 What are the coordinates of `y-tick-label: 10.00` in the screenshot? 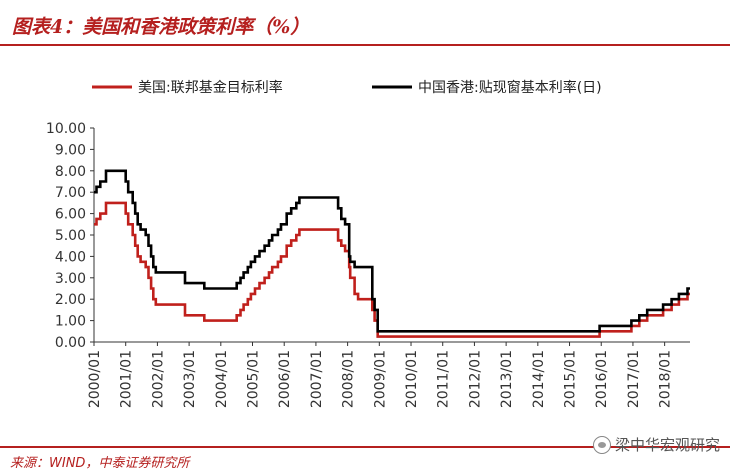 It's located at (66, 129).